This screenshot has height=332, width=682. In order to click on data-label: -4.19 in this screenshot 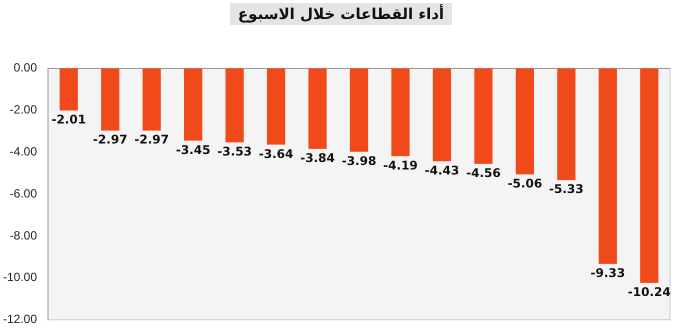, I will do `click(400, 165)`.